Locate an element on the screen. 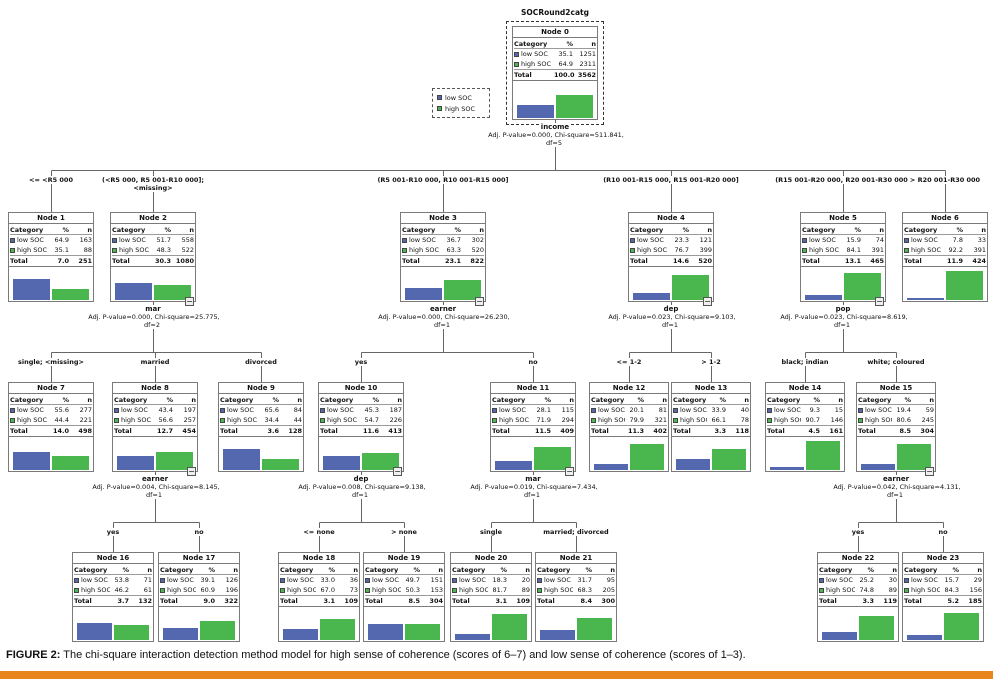  high-soc-count: 196 is located at coordinates (231, 590).